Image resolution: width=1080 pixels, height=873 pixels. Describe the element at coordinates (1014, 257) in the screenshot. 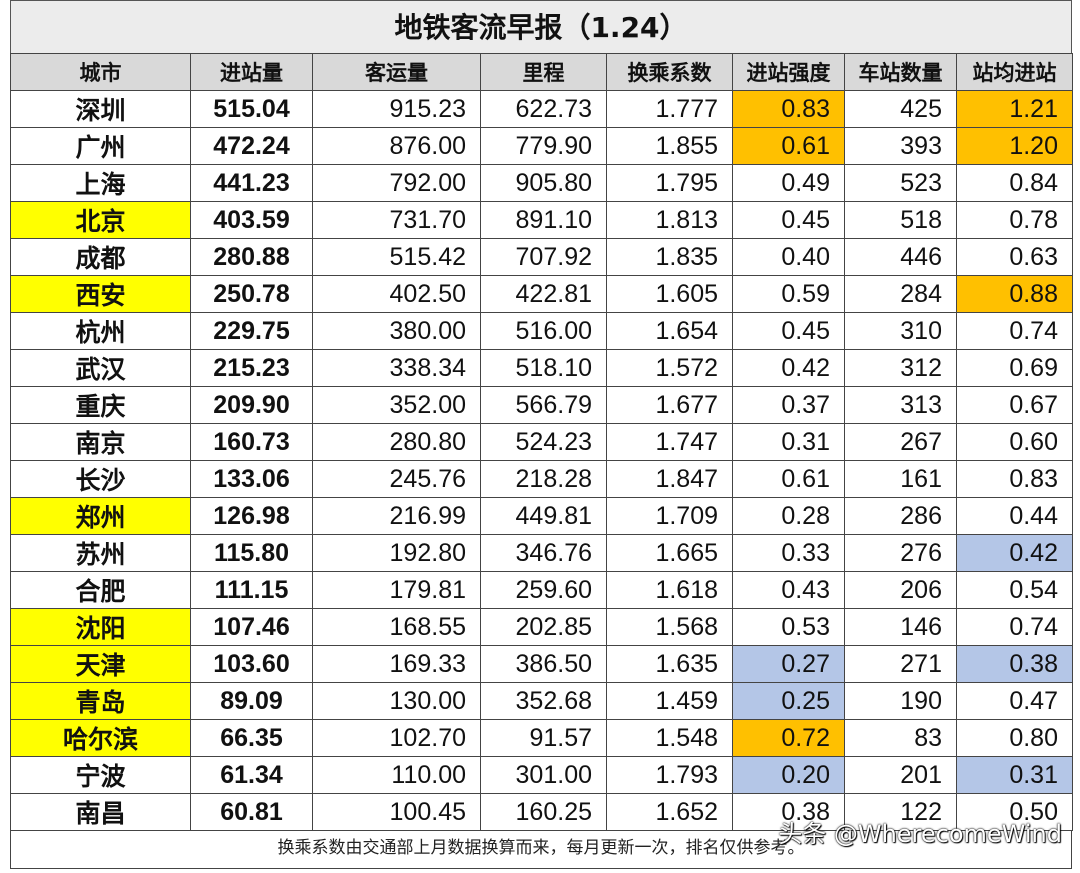

I see `cell-per-station: 0.63` at that location.